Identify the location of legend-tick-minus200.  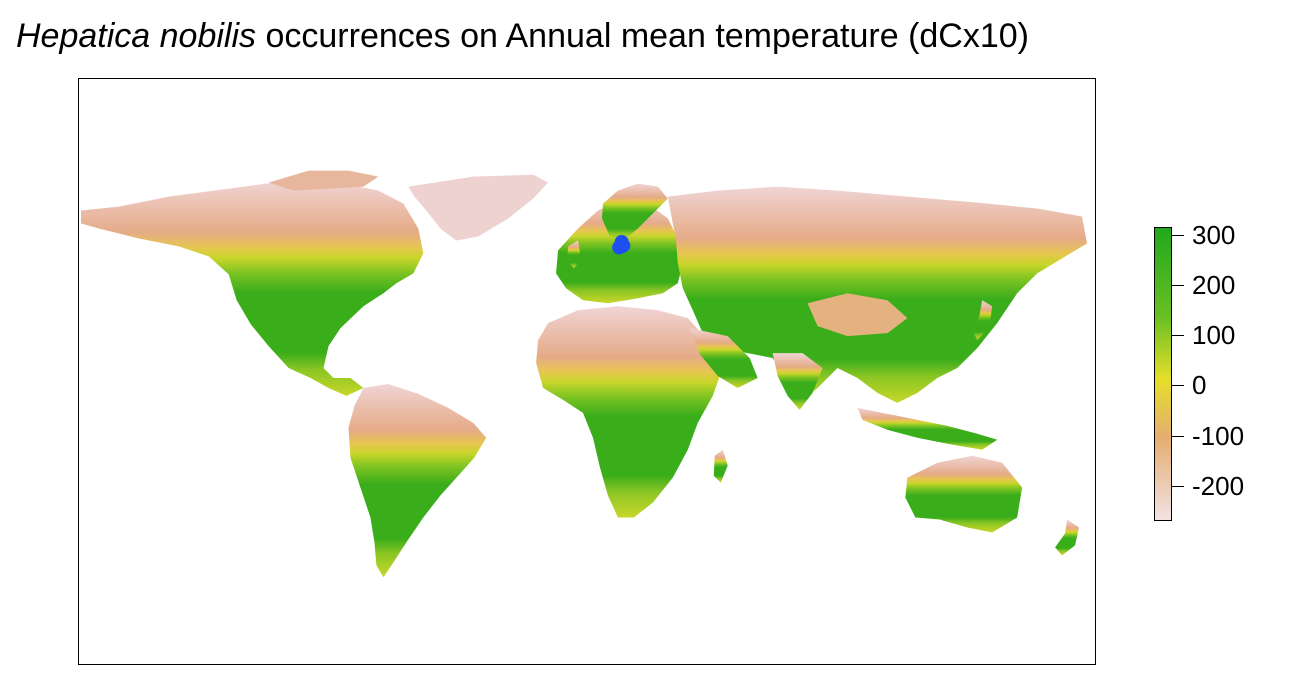
(1178, 486).